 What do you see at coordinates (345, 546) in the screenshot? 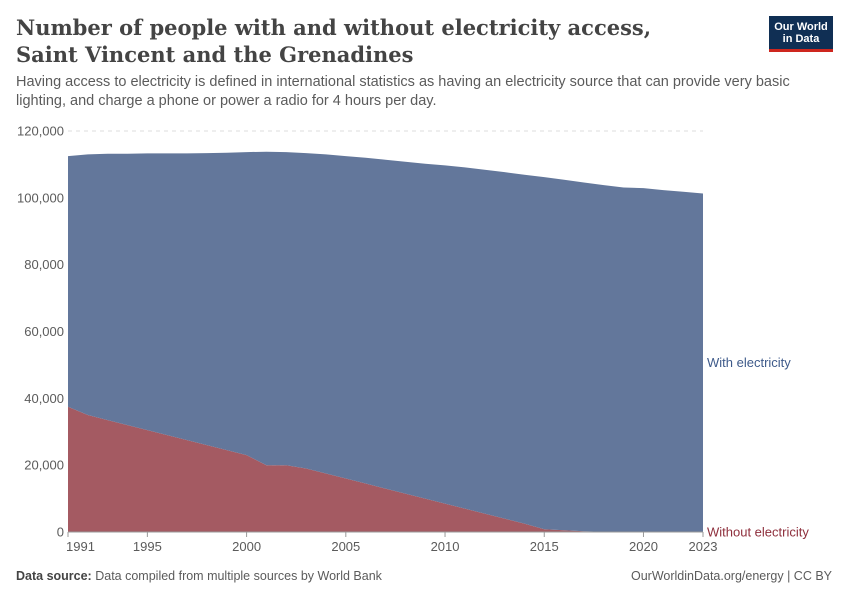
I see `x-tick-label: 2005` at bounding box center [345, 546].